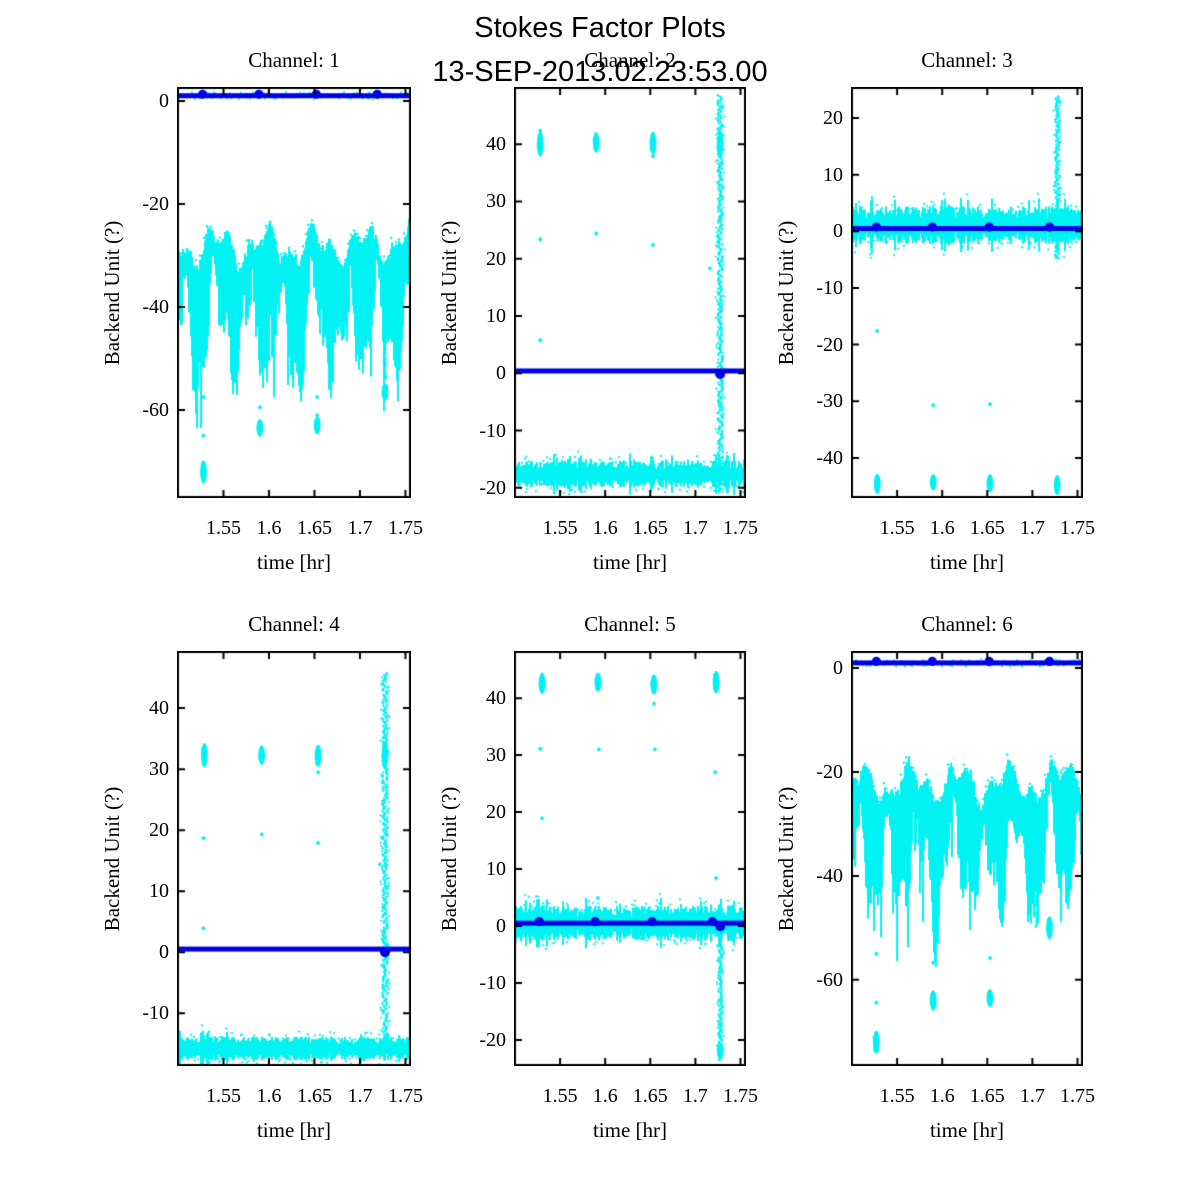 Image resolution: width=1200 pixels, height=1200 pixels. Describe the element at coordinates (630, 624) in the screenshot. I see `channel-title-5: Channel: 5` at that location.